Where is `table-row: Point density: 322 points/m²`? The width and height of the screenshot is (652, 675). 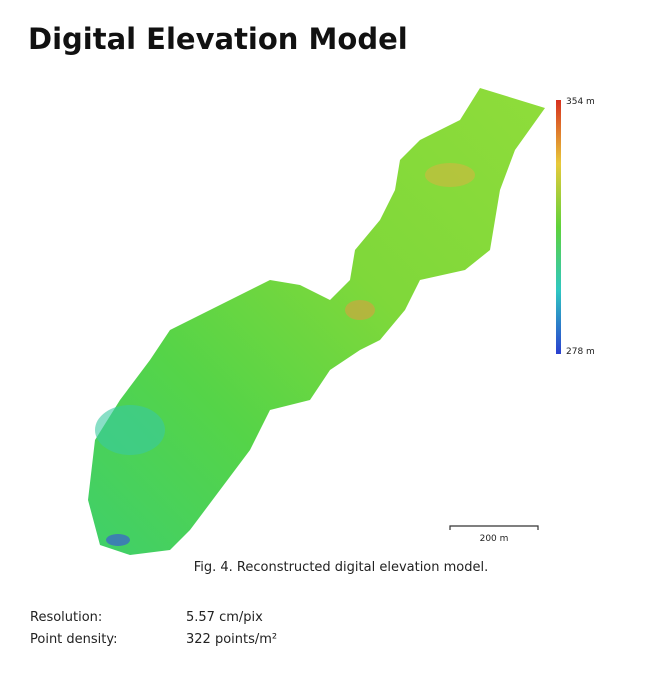 table-row: Point density: 322 points/m² is located at coordinates (153, 641).